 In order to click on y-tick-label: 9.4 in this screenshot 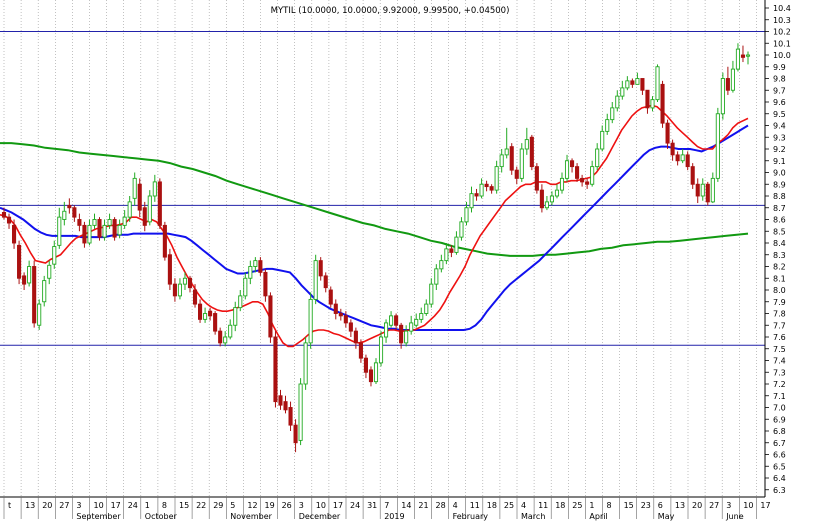, I will do `click(779, 126)`.